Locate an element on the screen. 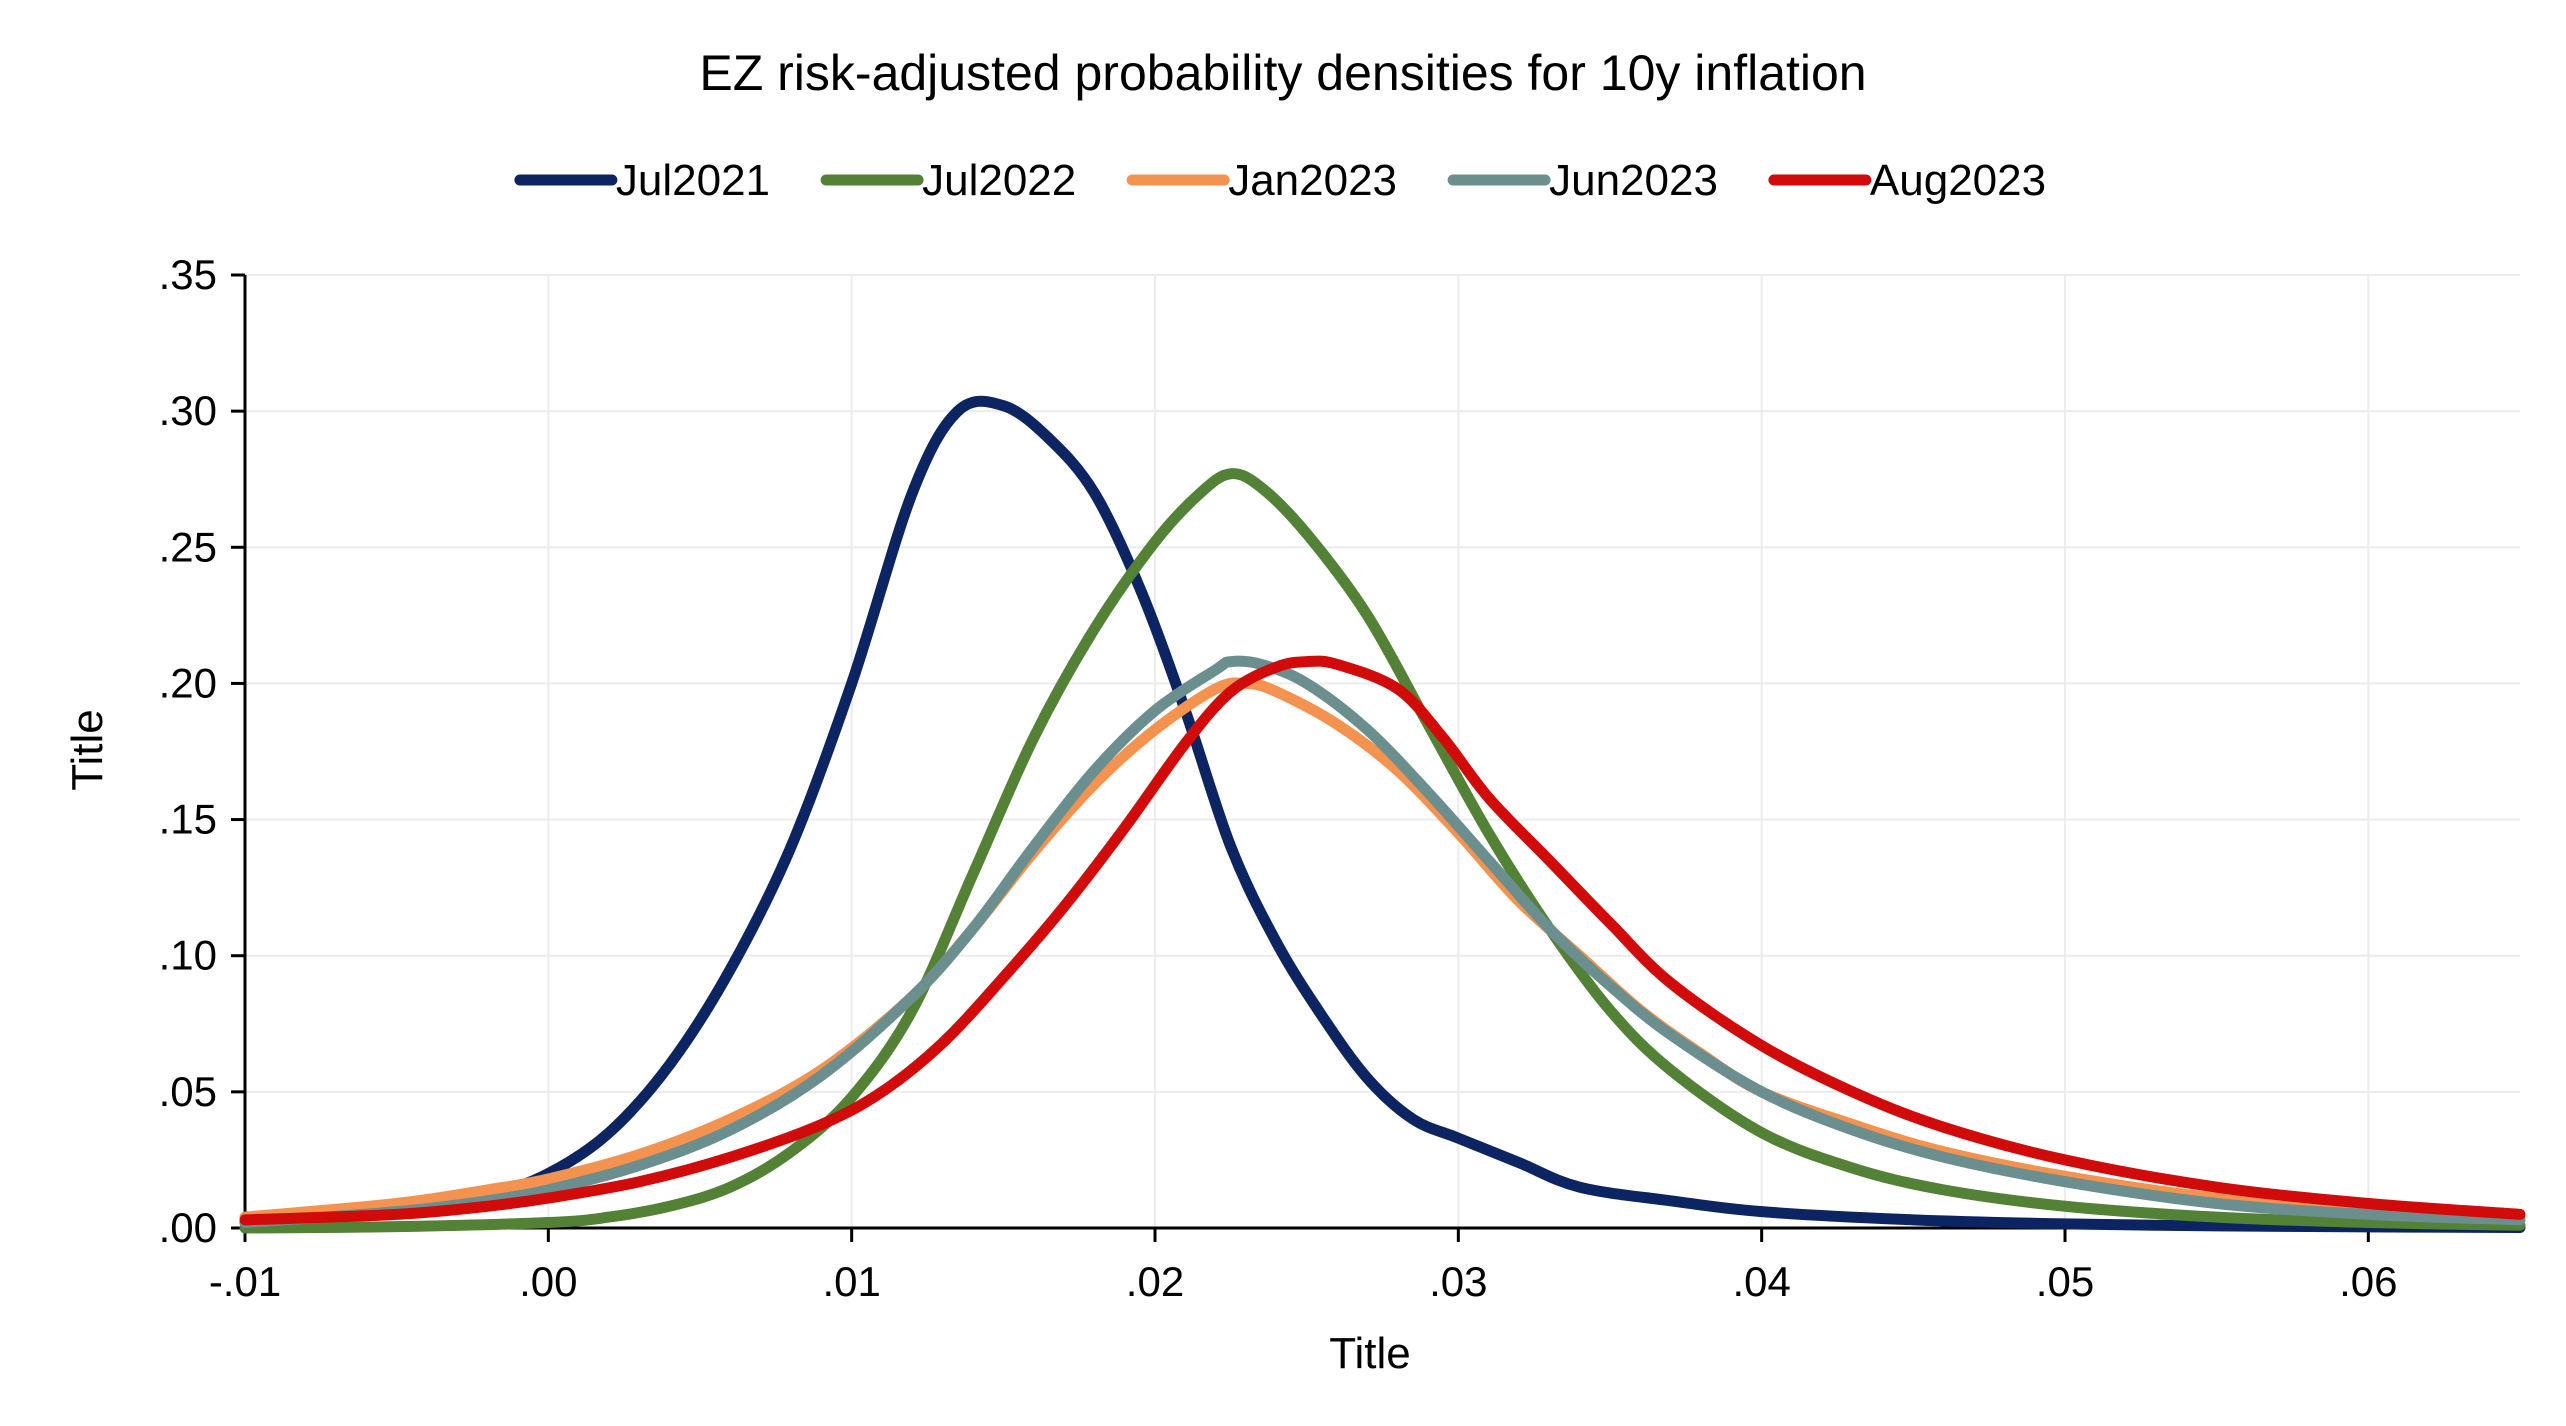 The image size is (2566, 1426). legend-item-jul2022: Jul2022 is located at coordinates (948, 180).